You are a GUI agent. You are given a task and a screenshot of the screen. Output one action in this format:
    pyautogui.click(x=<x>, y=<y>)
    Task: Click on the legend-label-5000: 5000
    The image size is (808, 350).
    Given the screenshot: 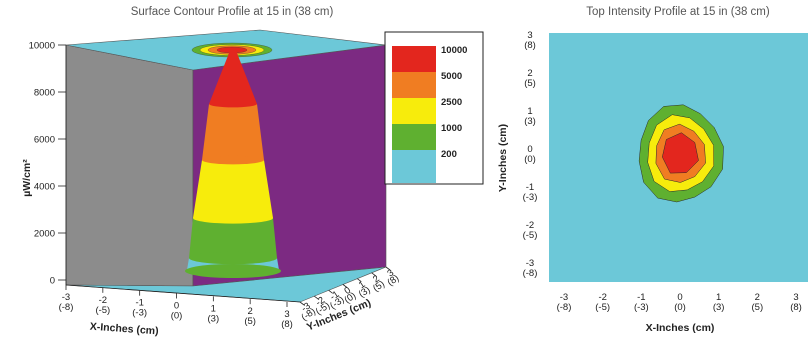 What is the action you would take?
    pyautogui.click(x=451, y=76)
    